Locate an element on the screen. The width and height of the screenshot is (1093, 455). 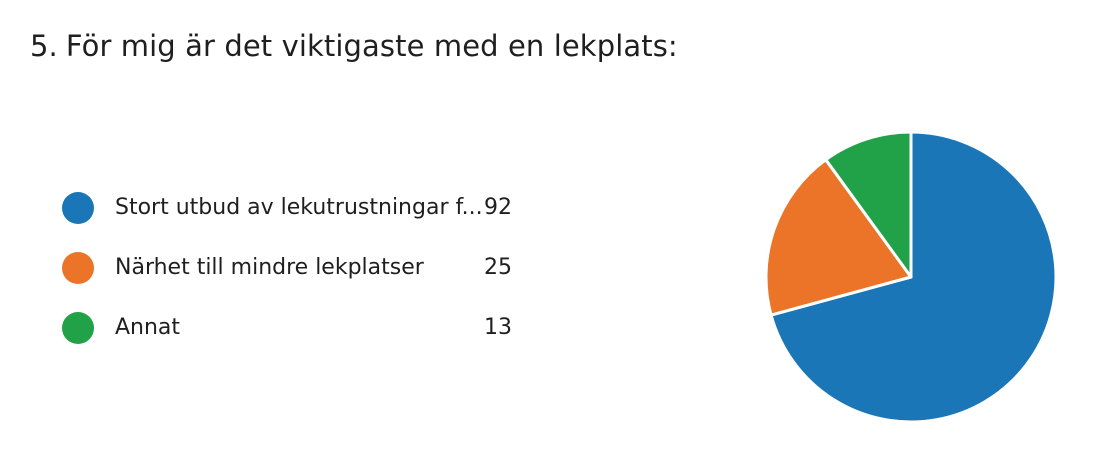
question-number: 5. is located at coordinates (44, 46).